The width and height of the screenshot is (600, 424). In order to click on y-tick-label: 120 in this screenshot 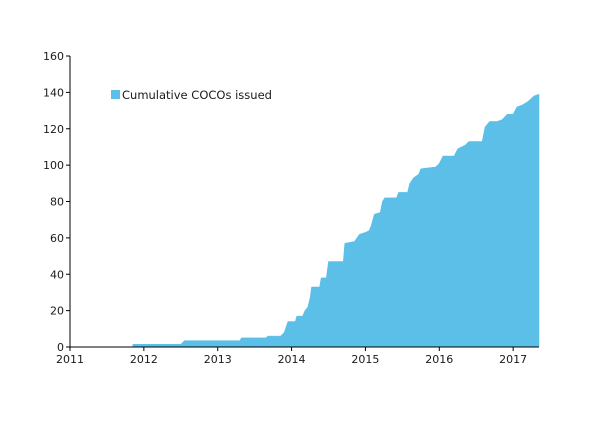, I will do `click(53, 129)`.